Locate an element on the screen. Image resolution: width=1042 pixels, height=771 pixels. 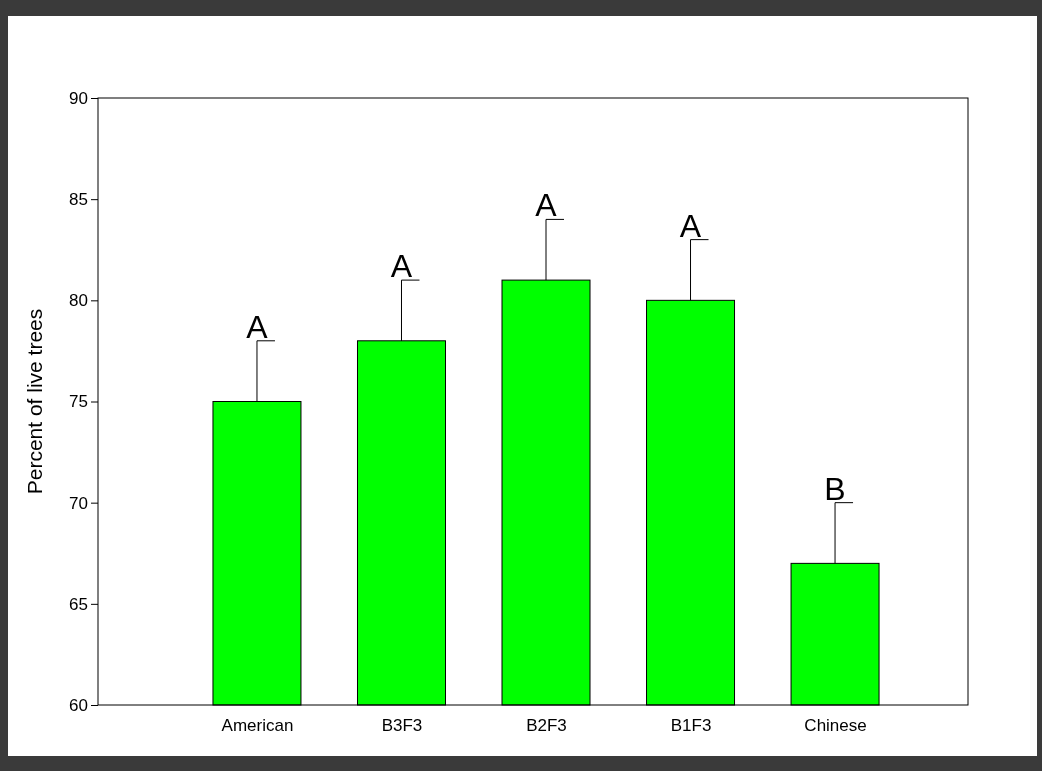
x-tick-label: Chinese is located at coordinates (835, 726).